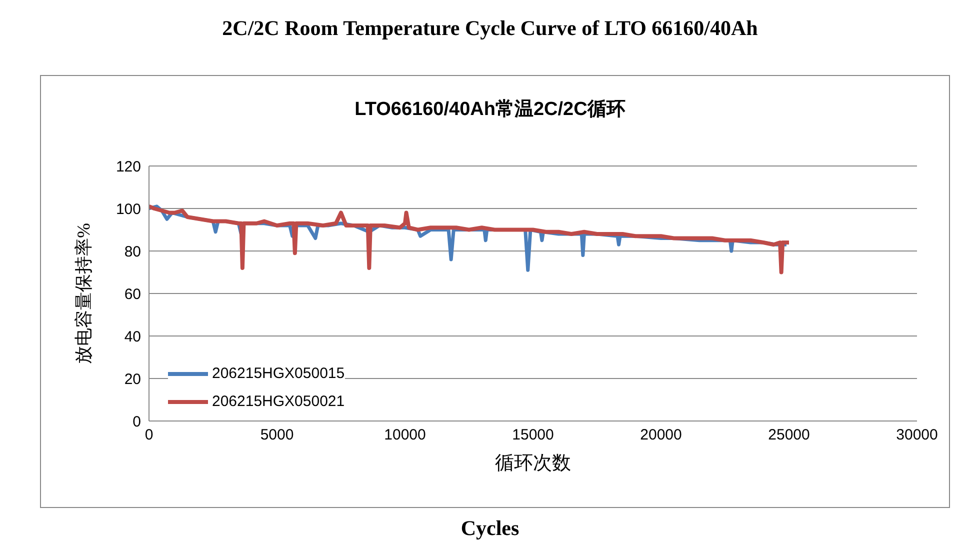 Image resolution: width=980 pixels, height=547 pixels. What do you see at coordinates (490, 110) in the screenshot?
I see `chart-subtitle: LTO66160/40Ah常温2C/2C循环` at bounding box center [490, 110].